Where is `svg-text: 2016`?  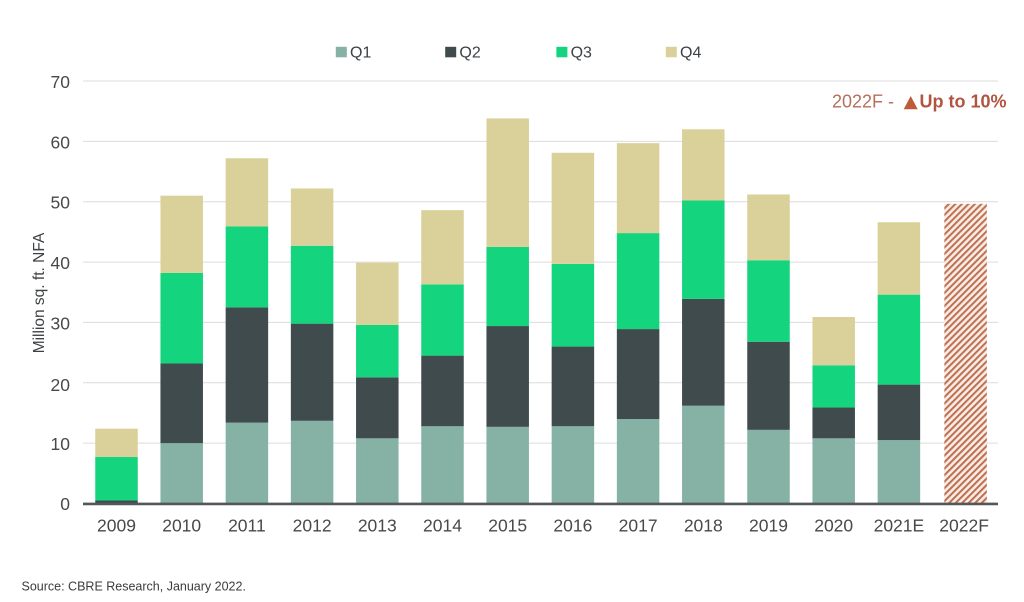
svg-text: 2016 is located at coordinates (572, 526).